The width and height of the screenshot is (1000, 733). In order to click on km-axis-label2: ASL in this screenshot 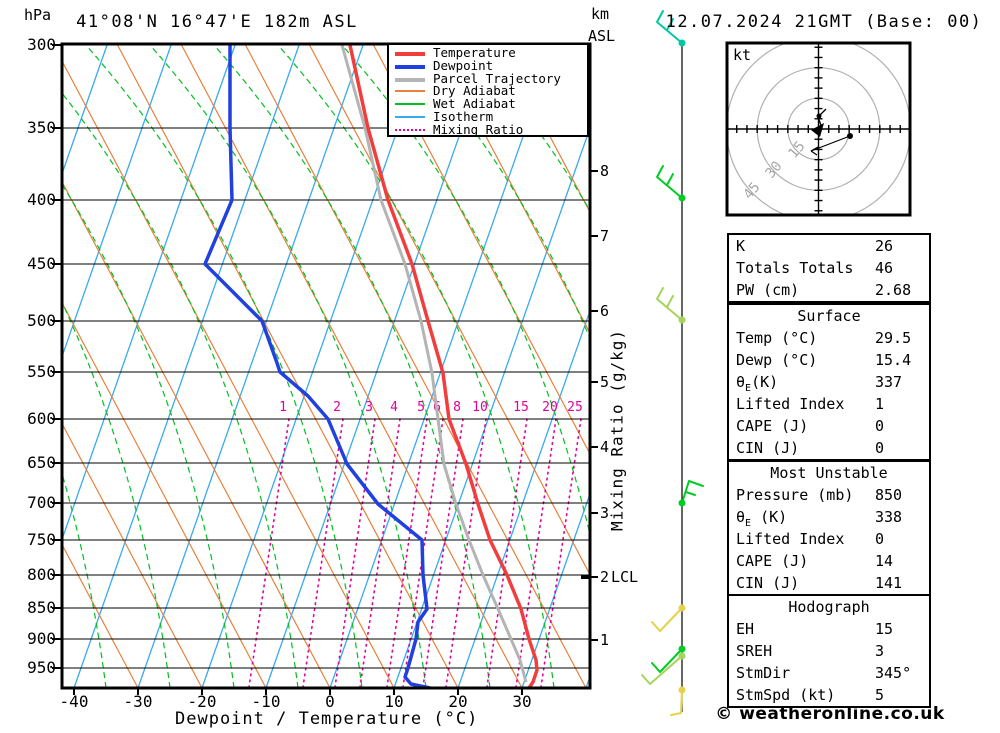, I will do `click(602, 36)`.